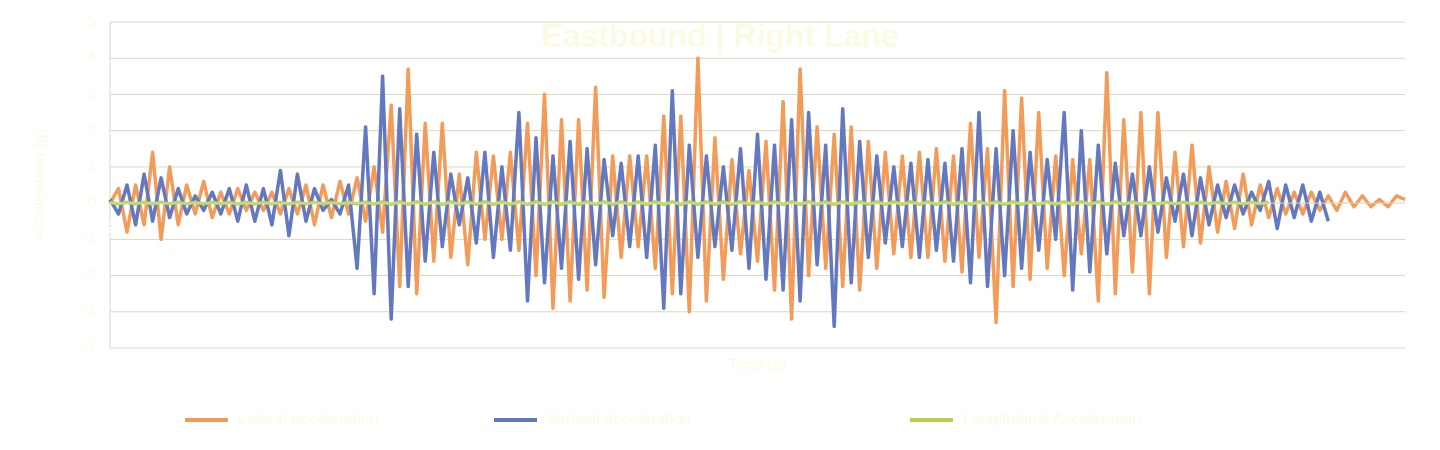 The height and width of the screenshot is (450, 1440). Describe the element at coordinates (280, 227) in the screenshot. I see `x-tick-label: 7` at that location.